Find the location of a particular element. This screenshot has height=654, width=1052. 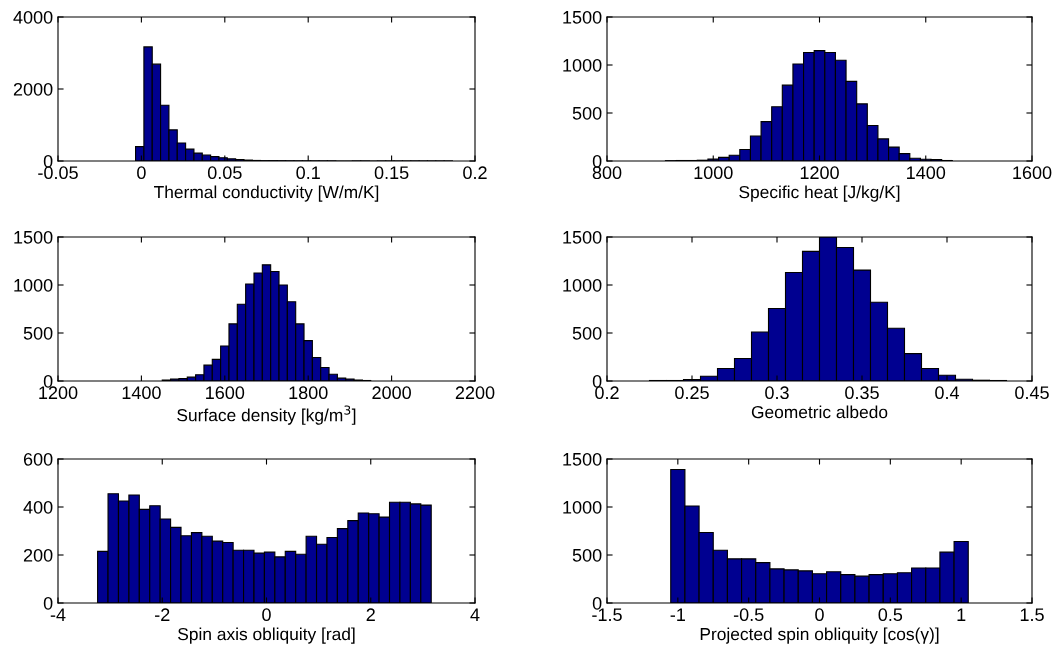

y-tick-label: 4000 is located at coordinates (33, 17).